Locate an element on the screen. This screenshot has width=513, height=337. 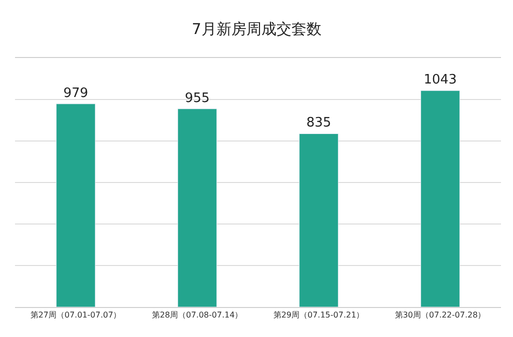
data-label: 955 is located at coordinates (197, 98).